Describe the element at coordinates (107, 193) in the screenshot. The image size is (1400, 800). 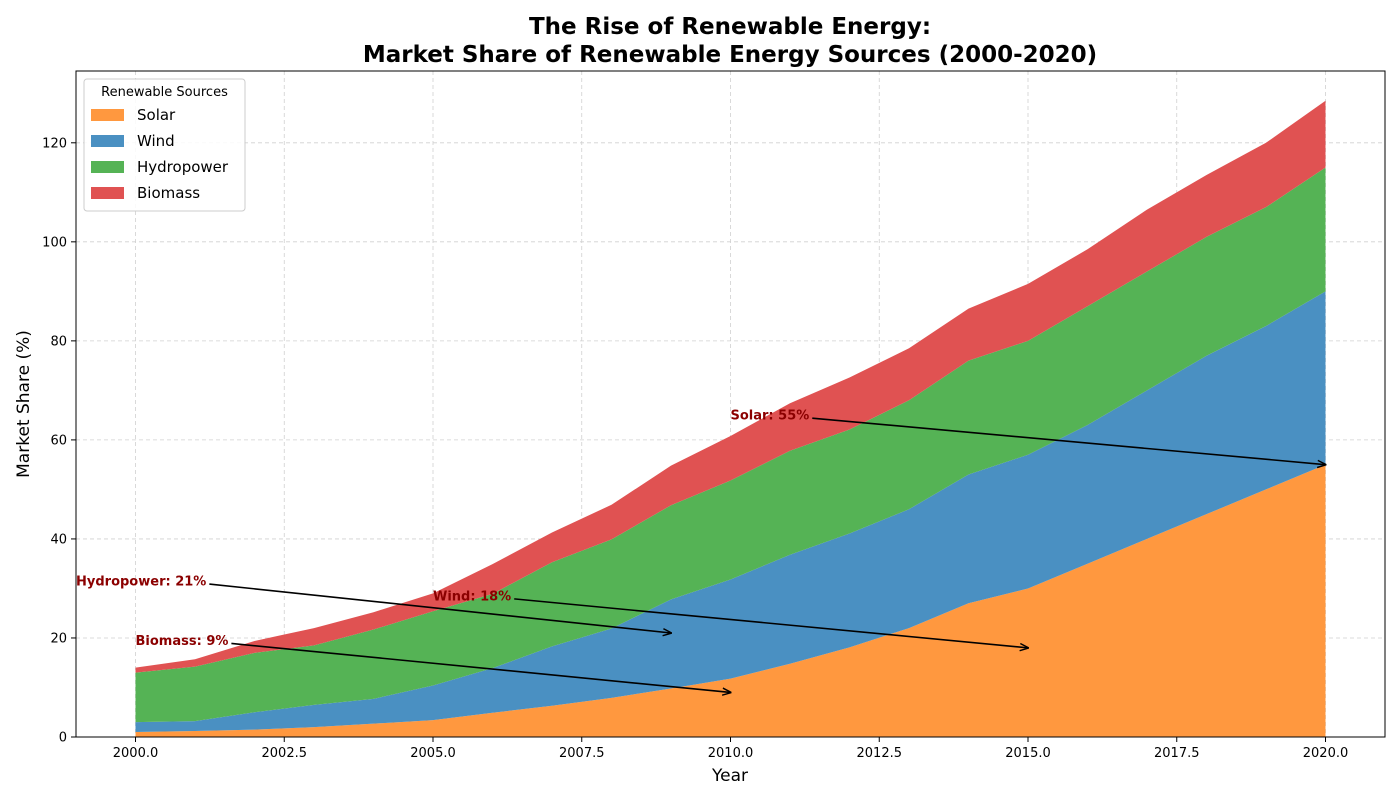
I see `legend-swatch-biomass` at that location.